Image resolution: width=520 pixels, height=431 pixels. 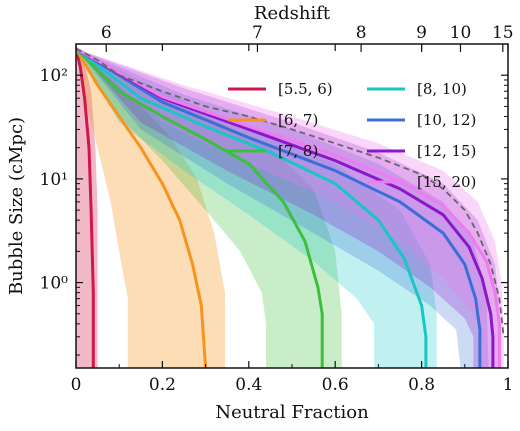 What do you see at coordinates (421, 33) in the screenshot?
I see `top-tick-label: 9` at bounding box center [421, 33].